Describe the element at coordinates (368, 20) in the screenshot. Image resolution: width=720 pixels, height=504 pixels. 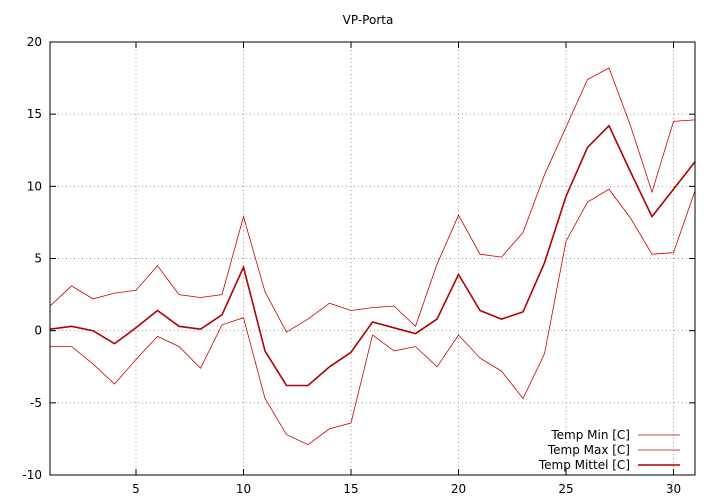
I see `chart-title: VP-Porta` at that location.